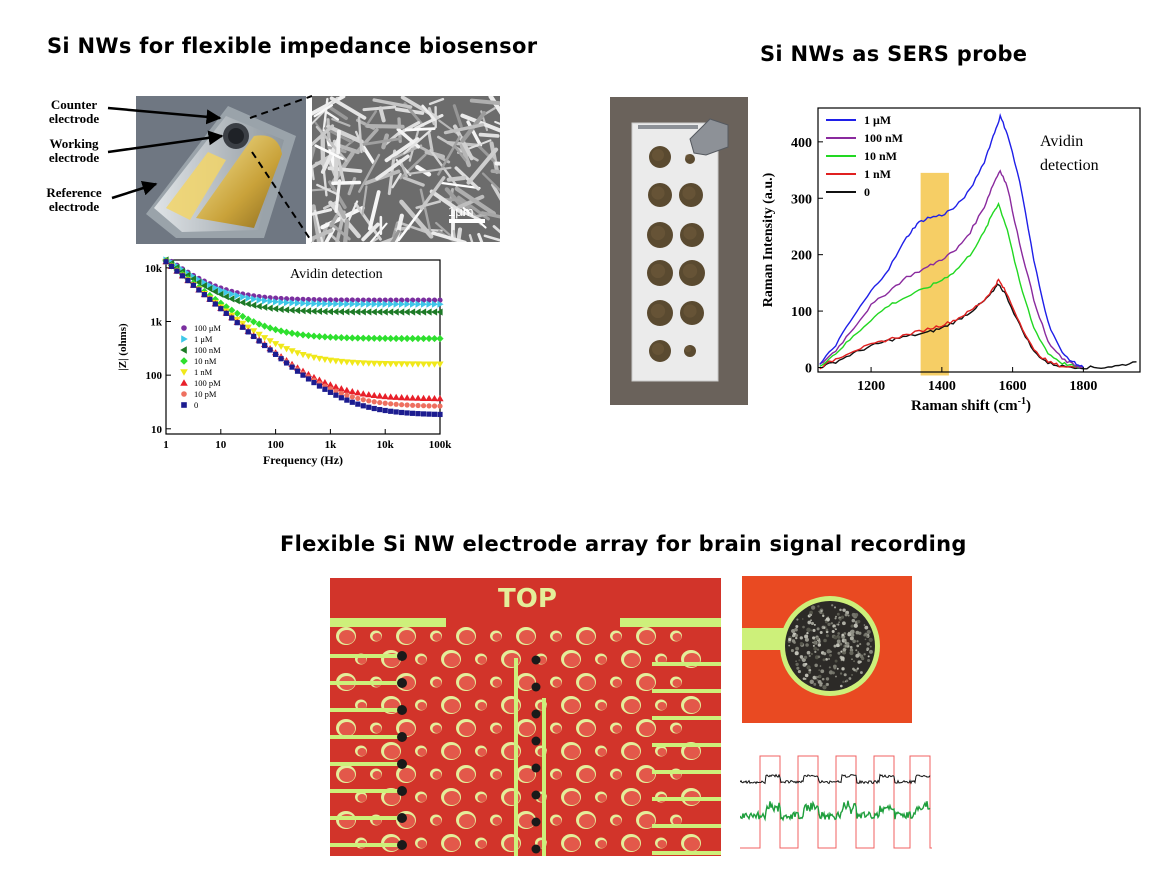 The width and height of the screenshot is (1170, 878). I want to click on highlight-band, so click(934, 274).